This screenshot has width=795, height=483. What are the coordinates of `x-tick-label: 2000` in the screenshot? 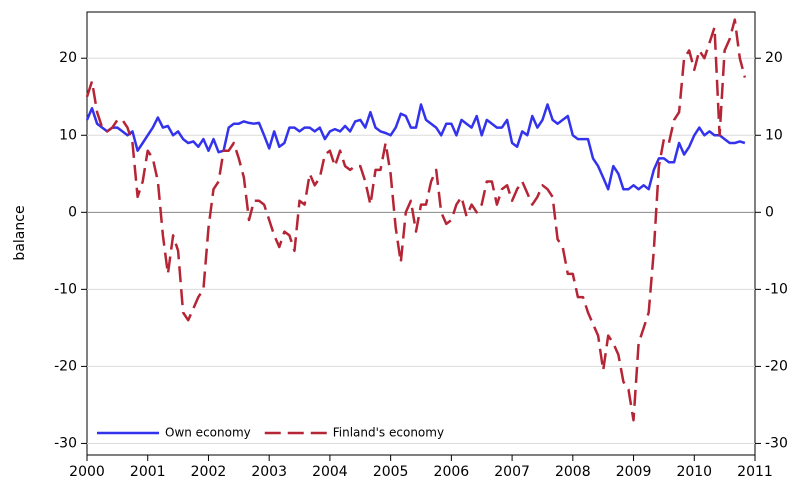 It's located at (87, 472).